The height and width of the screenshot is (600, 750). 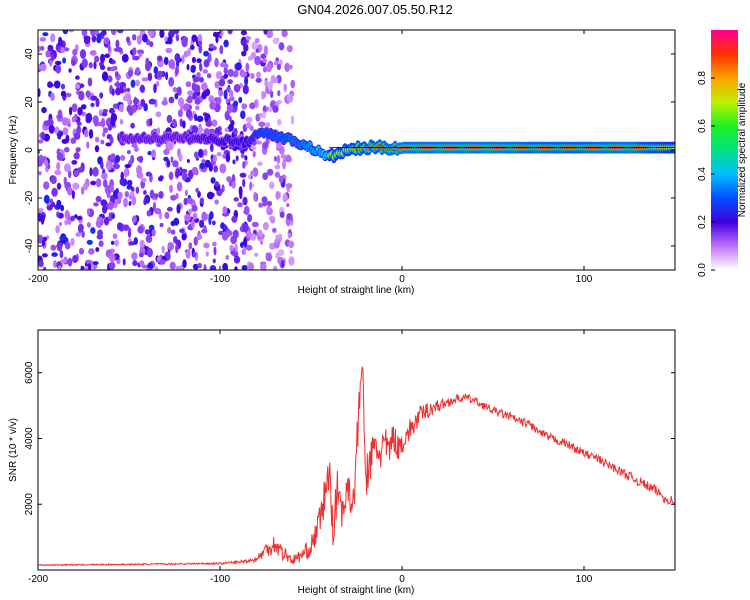 I want to click on spectrogram-y-label: Frequency (Hz), so click(x=13, y=150).